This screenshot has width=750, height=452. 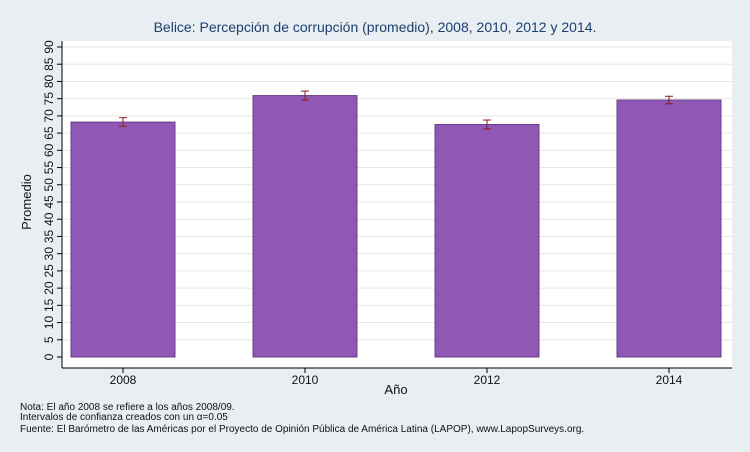 I want to click on y-tick-label-75: 75, so click(x=49, y=99).